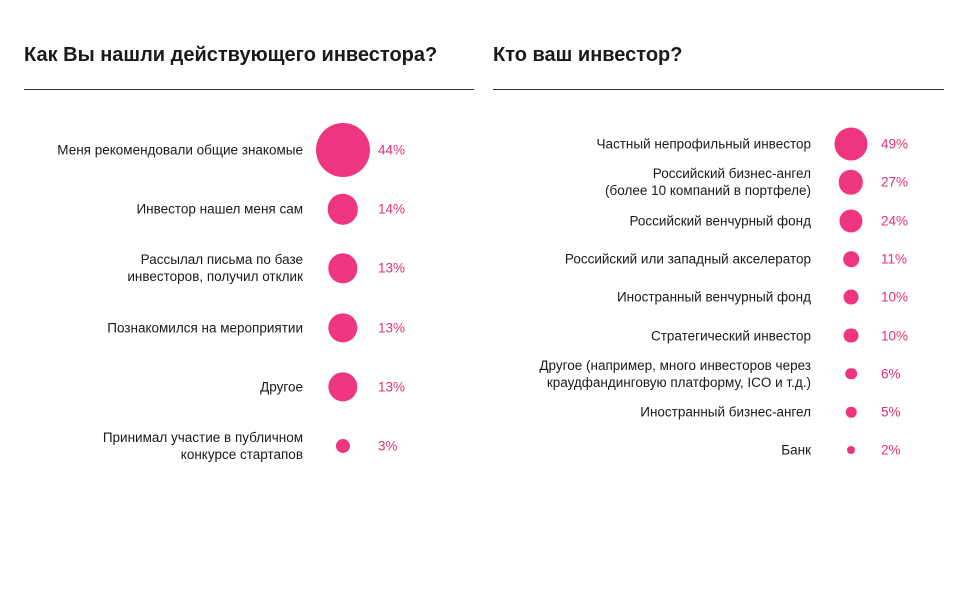 The width and height of the screenshot is (976, 600). What do you see at coordinates (588, 55) in the screenshot?
I see `chart-title: Кто ваш инвестор?` at bounding box center [588, 55].